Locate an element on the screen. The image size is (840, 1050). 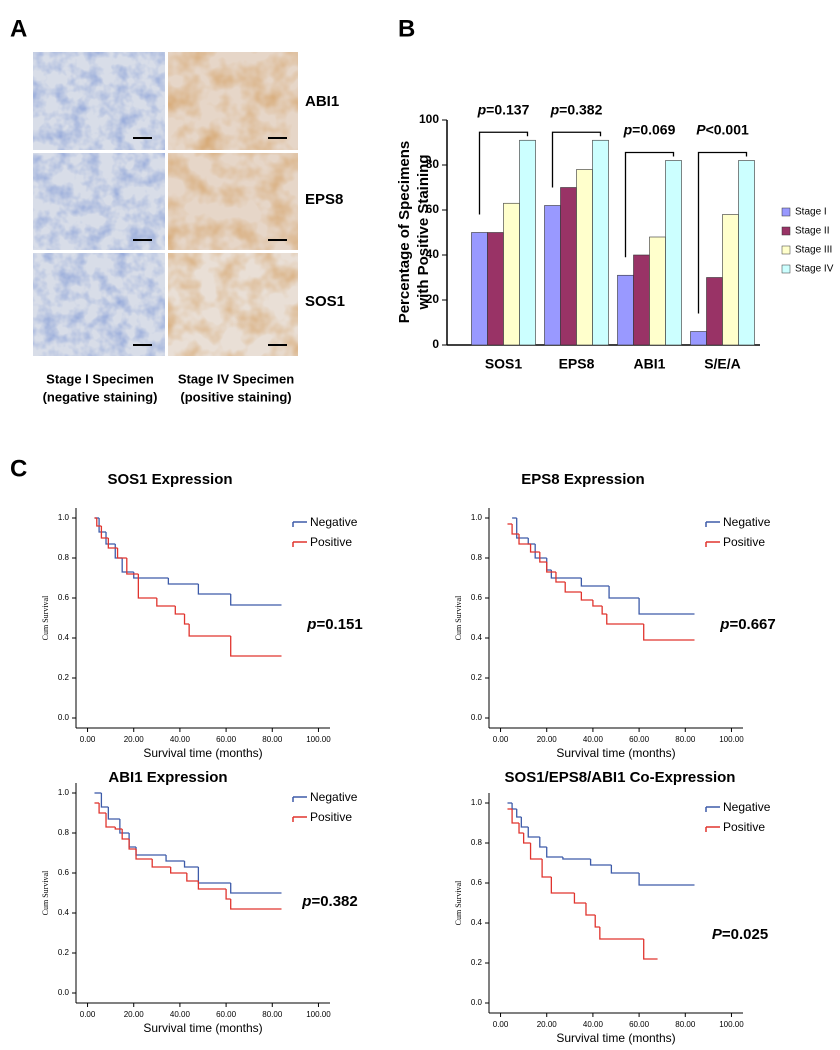
p-value: P=0.025 is located at coordinates (740, 934).